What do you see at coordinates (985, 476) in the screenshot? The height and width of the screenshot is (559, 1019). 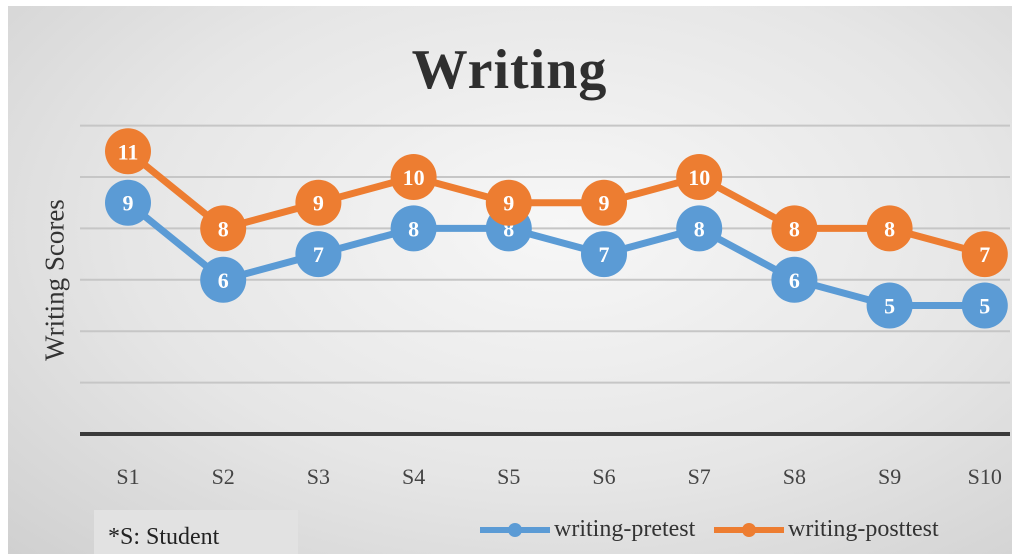 I see `x-tick-label: S10` at bounding box center [985, 476].